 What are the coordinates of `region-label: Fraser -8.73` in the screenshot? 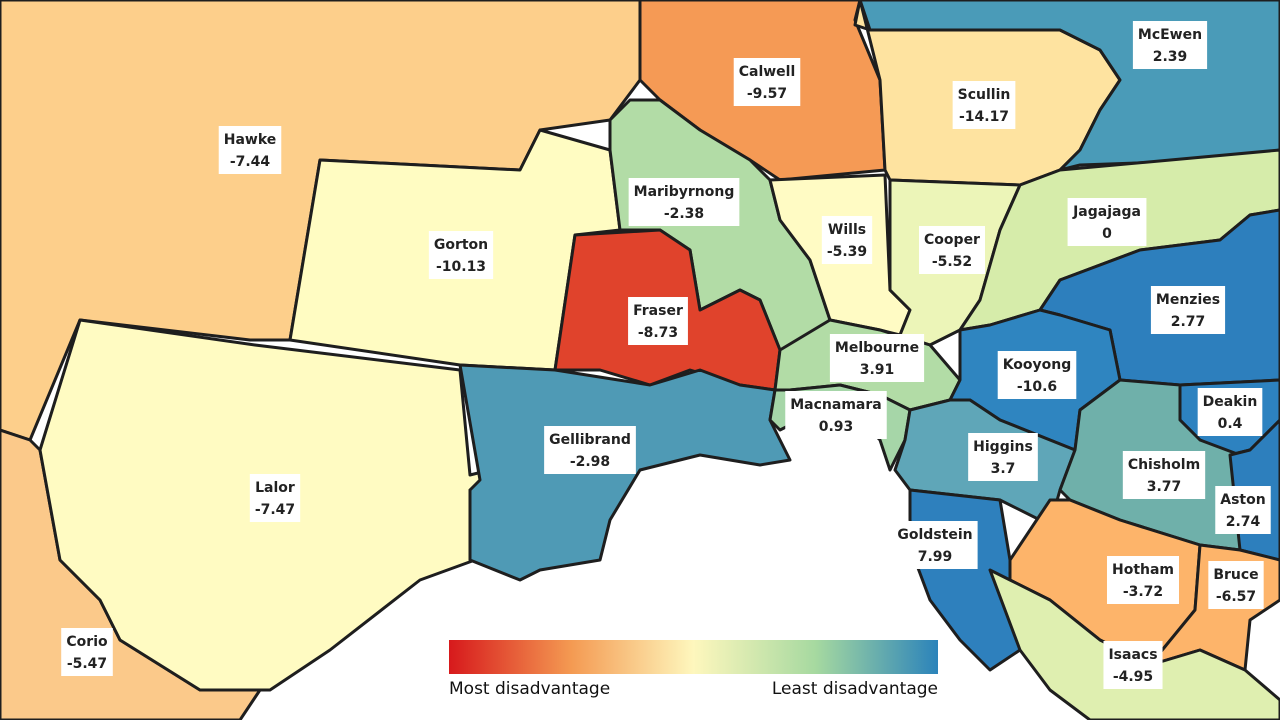 It's located at (658, 321).